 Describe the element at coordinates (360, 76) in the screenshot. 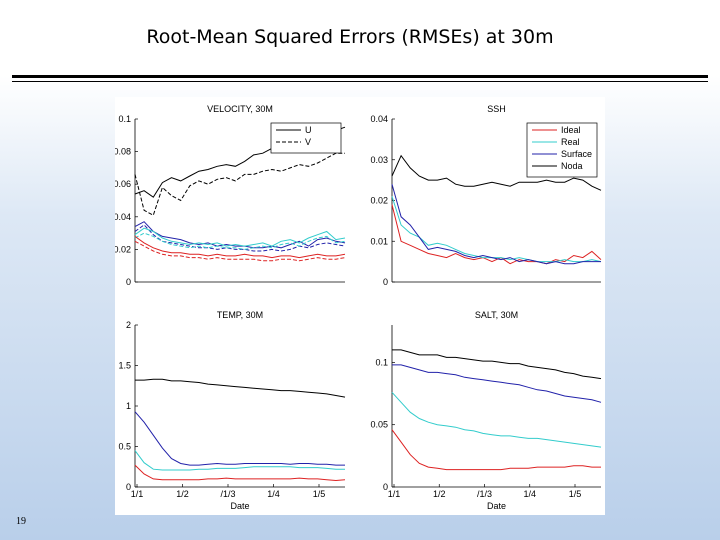

I see `title-rule-thick` at that location.